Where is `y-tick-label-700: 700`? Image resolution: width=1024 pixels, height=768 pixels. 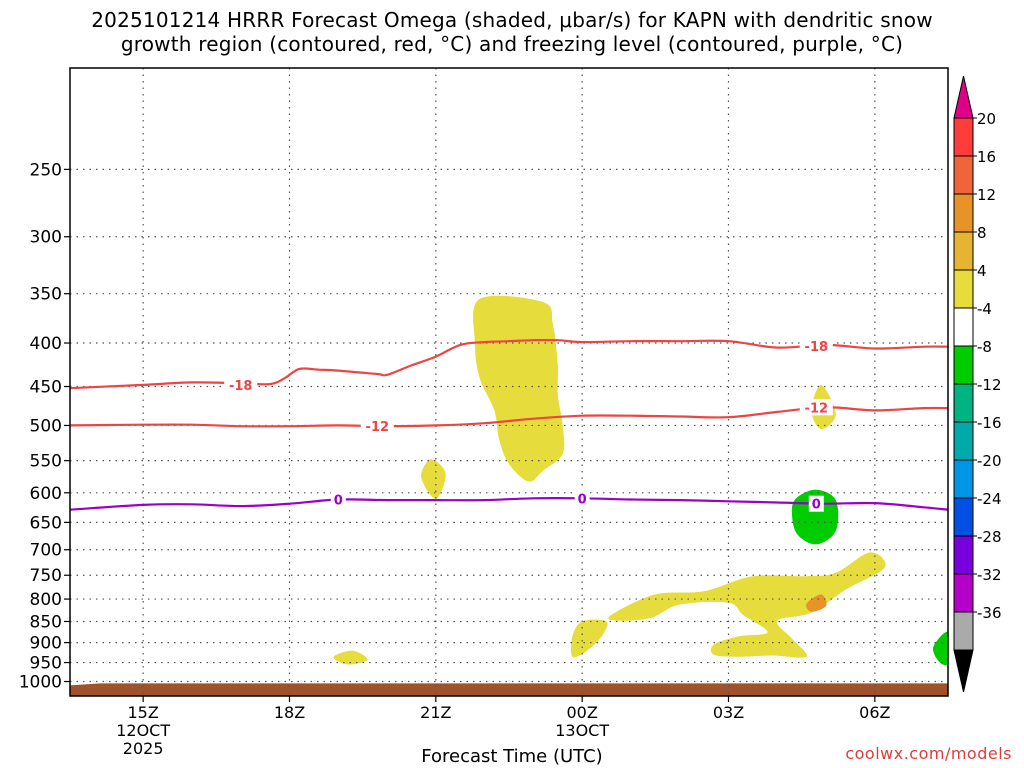 y-tick-label-700: 700 is located at coordinates (46, 551).